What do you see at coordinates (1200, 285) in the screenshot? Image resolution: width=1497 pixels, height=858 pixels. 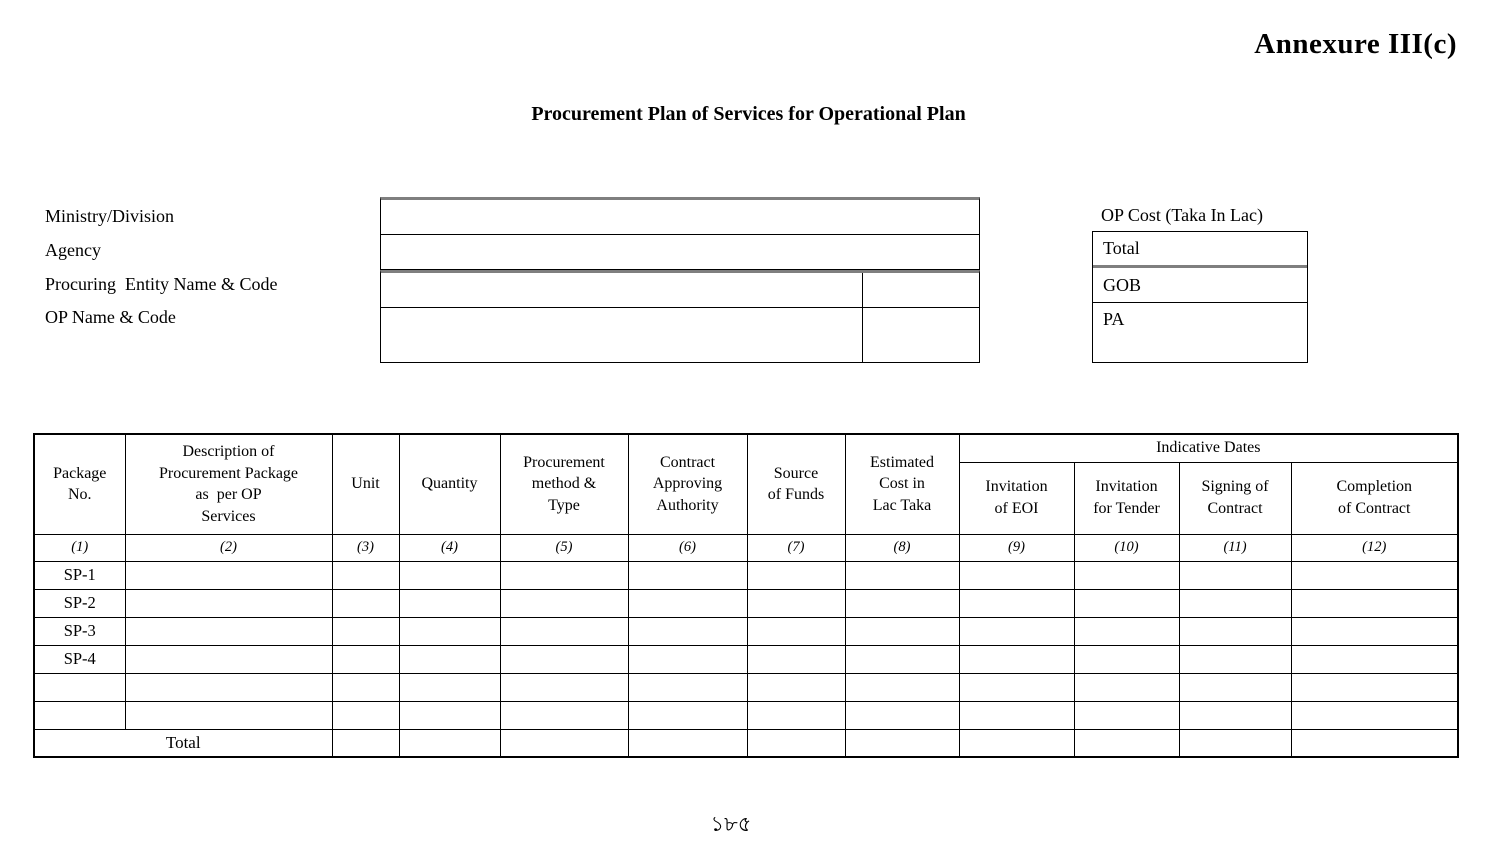 I see `op-cost-row-gob: GOB` at bounding box center [1200, 285].